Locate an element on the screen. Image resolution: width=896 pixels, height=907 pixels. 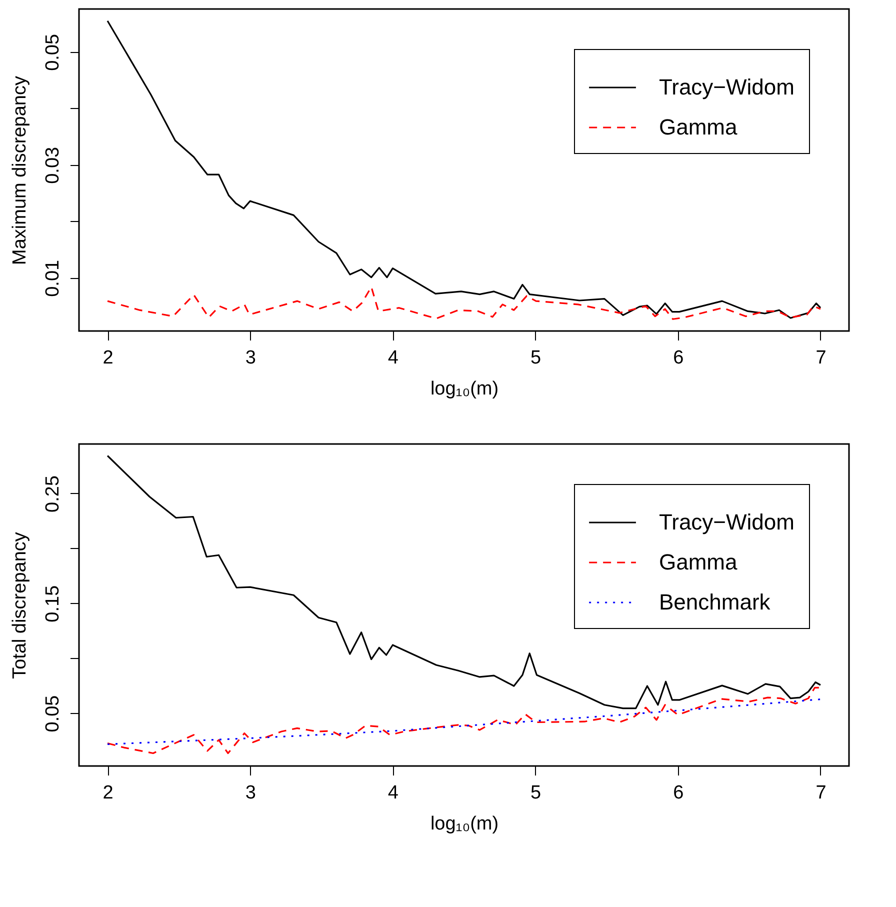
y-tick-label: 0.25 is located at coordinates (53, 493).